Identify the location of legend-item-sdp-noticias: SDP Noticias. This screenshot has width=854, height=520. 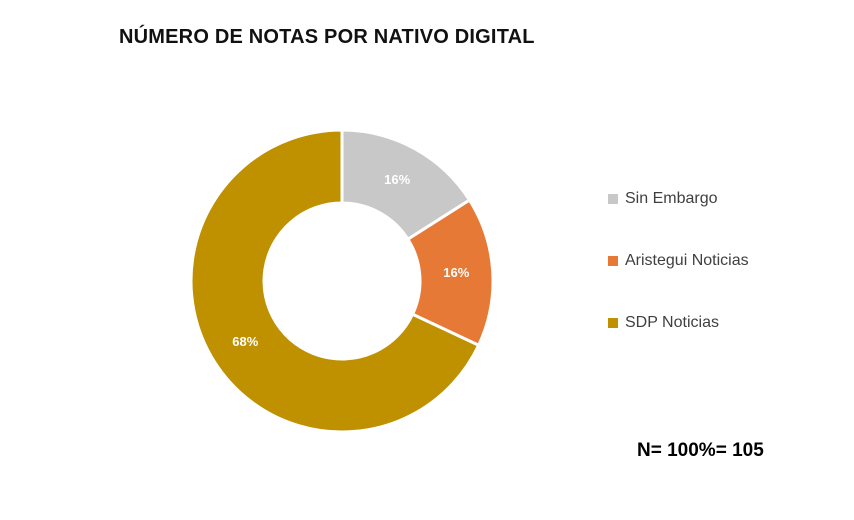
(663, 323).